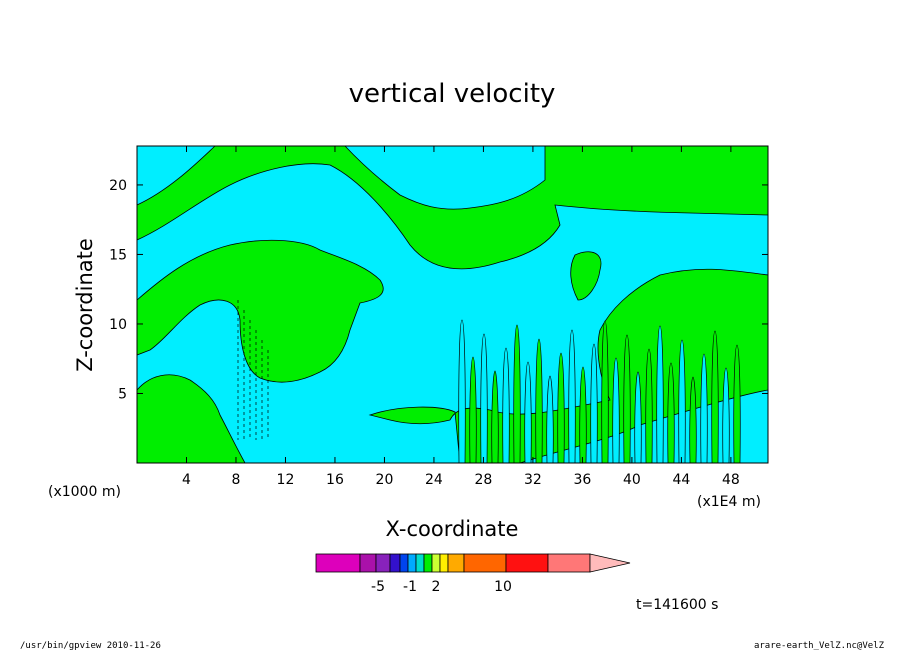  I want to click on colorbar-arrow, so click(610, 563).